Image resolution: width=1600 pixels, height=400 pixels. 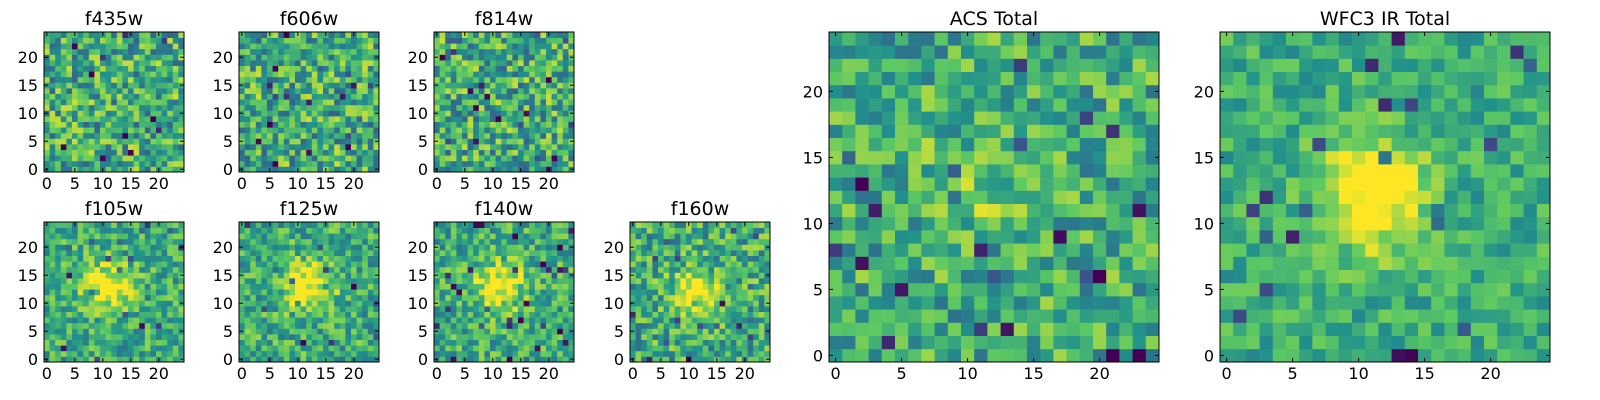 I want to click on y-tick-label: 20, so click(x=223, y=57).